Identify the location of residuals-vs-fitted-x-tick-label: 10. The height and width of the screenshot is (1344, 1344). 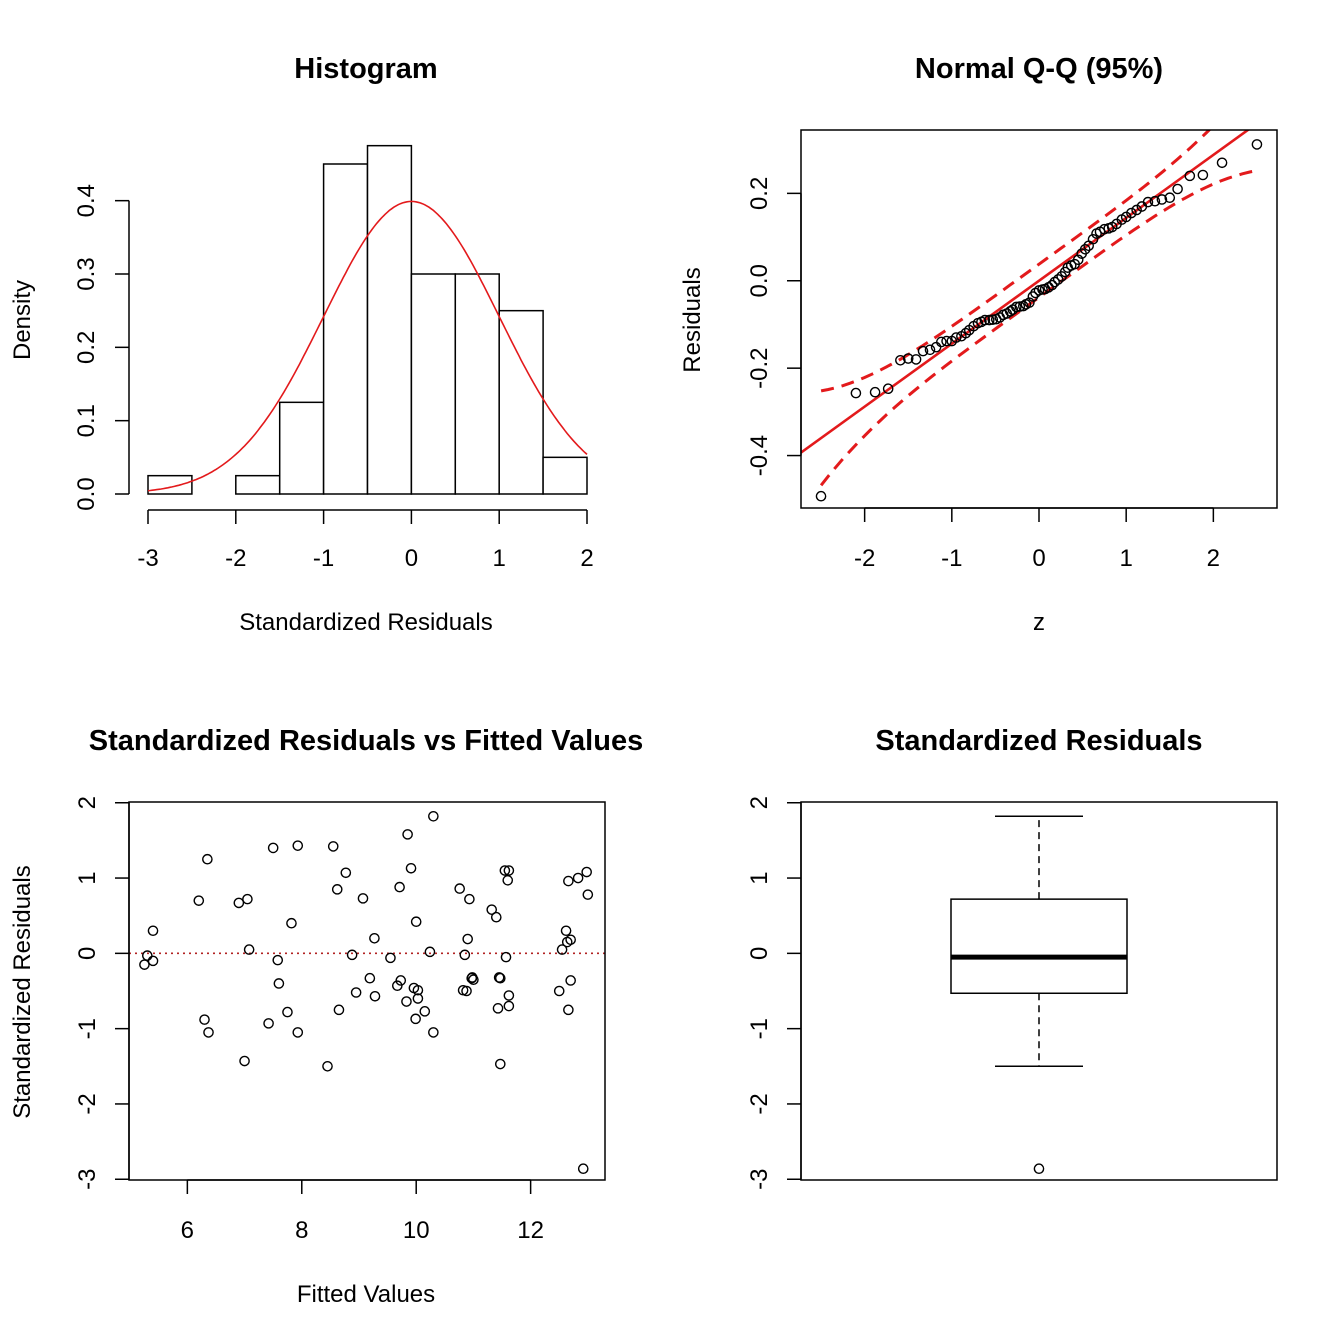
(416, 1230).